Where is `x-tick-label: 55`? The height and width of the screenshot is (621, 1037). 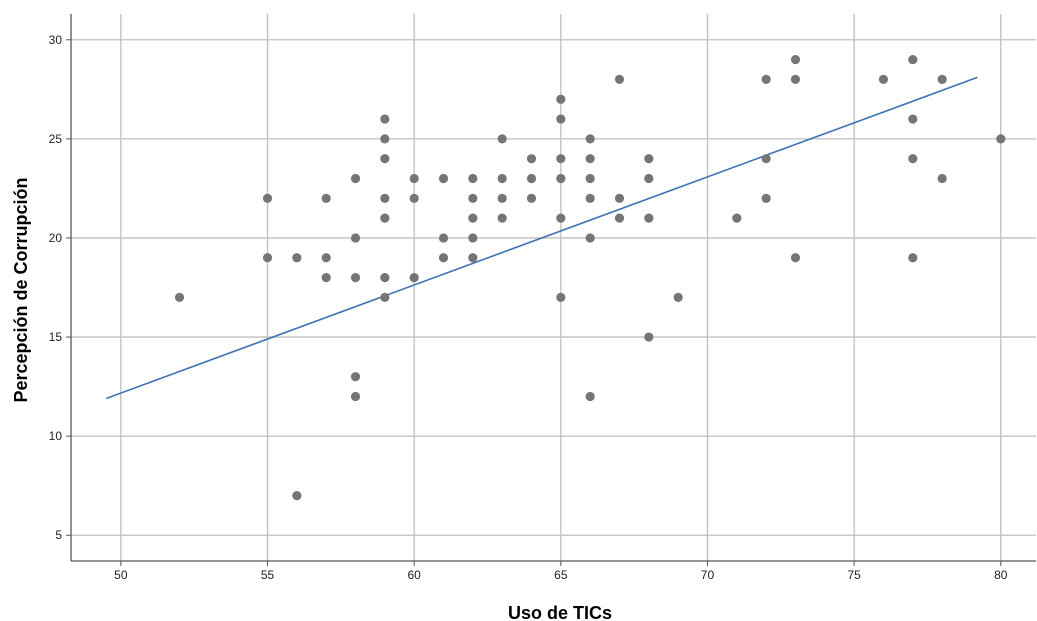 x-tick-label: 55 is located at coordinates (268, 575).